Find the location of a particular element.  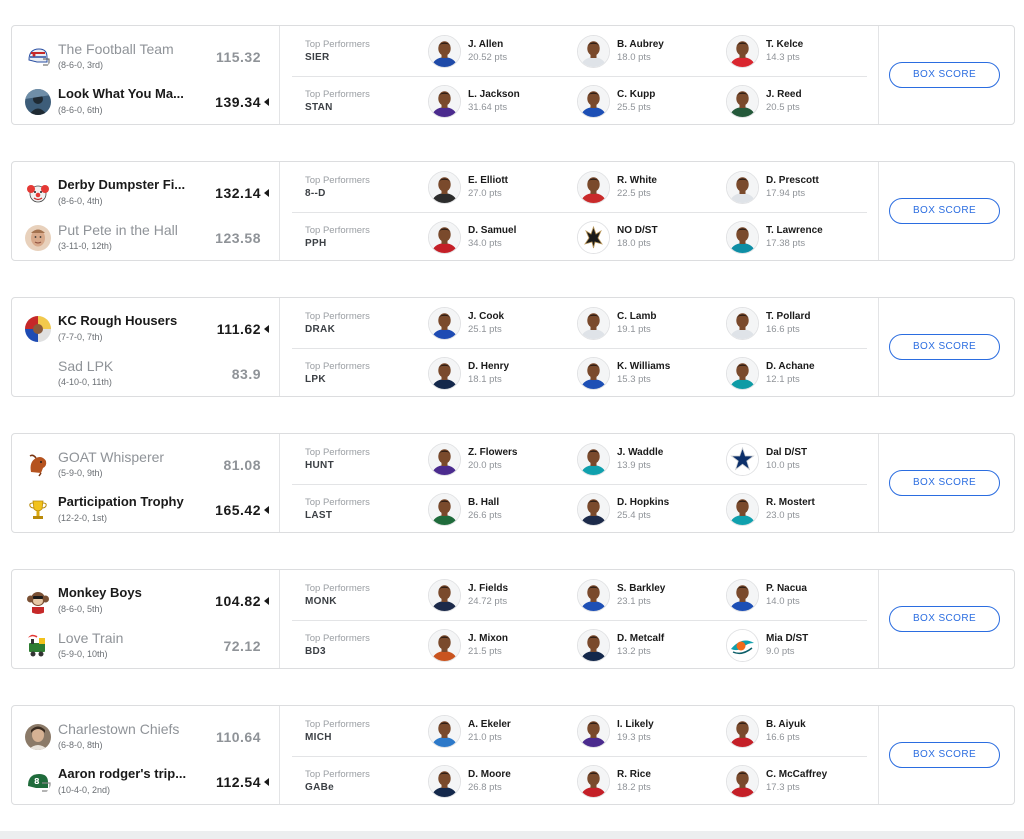

player-card: J. Allen 20.52 pts is located at coordinates (498, 52).